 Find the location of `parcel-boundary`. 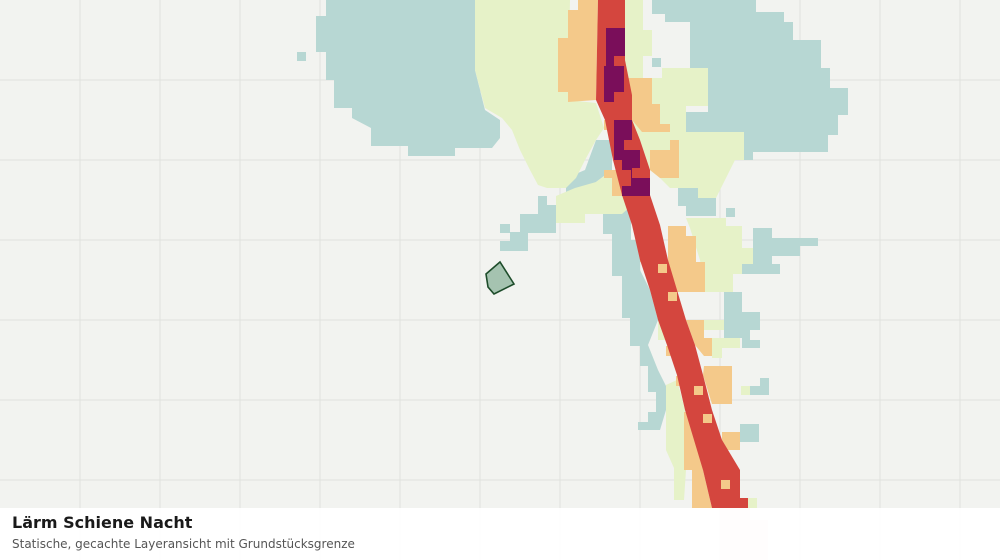

parcel-boundary is located at coordinates (500, 277).